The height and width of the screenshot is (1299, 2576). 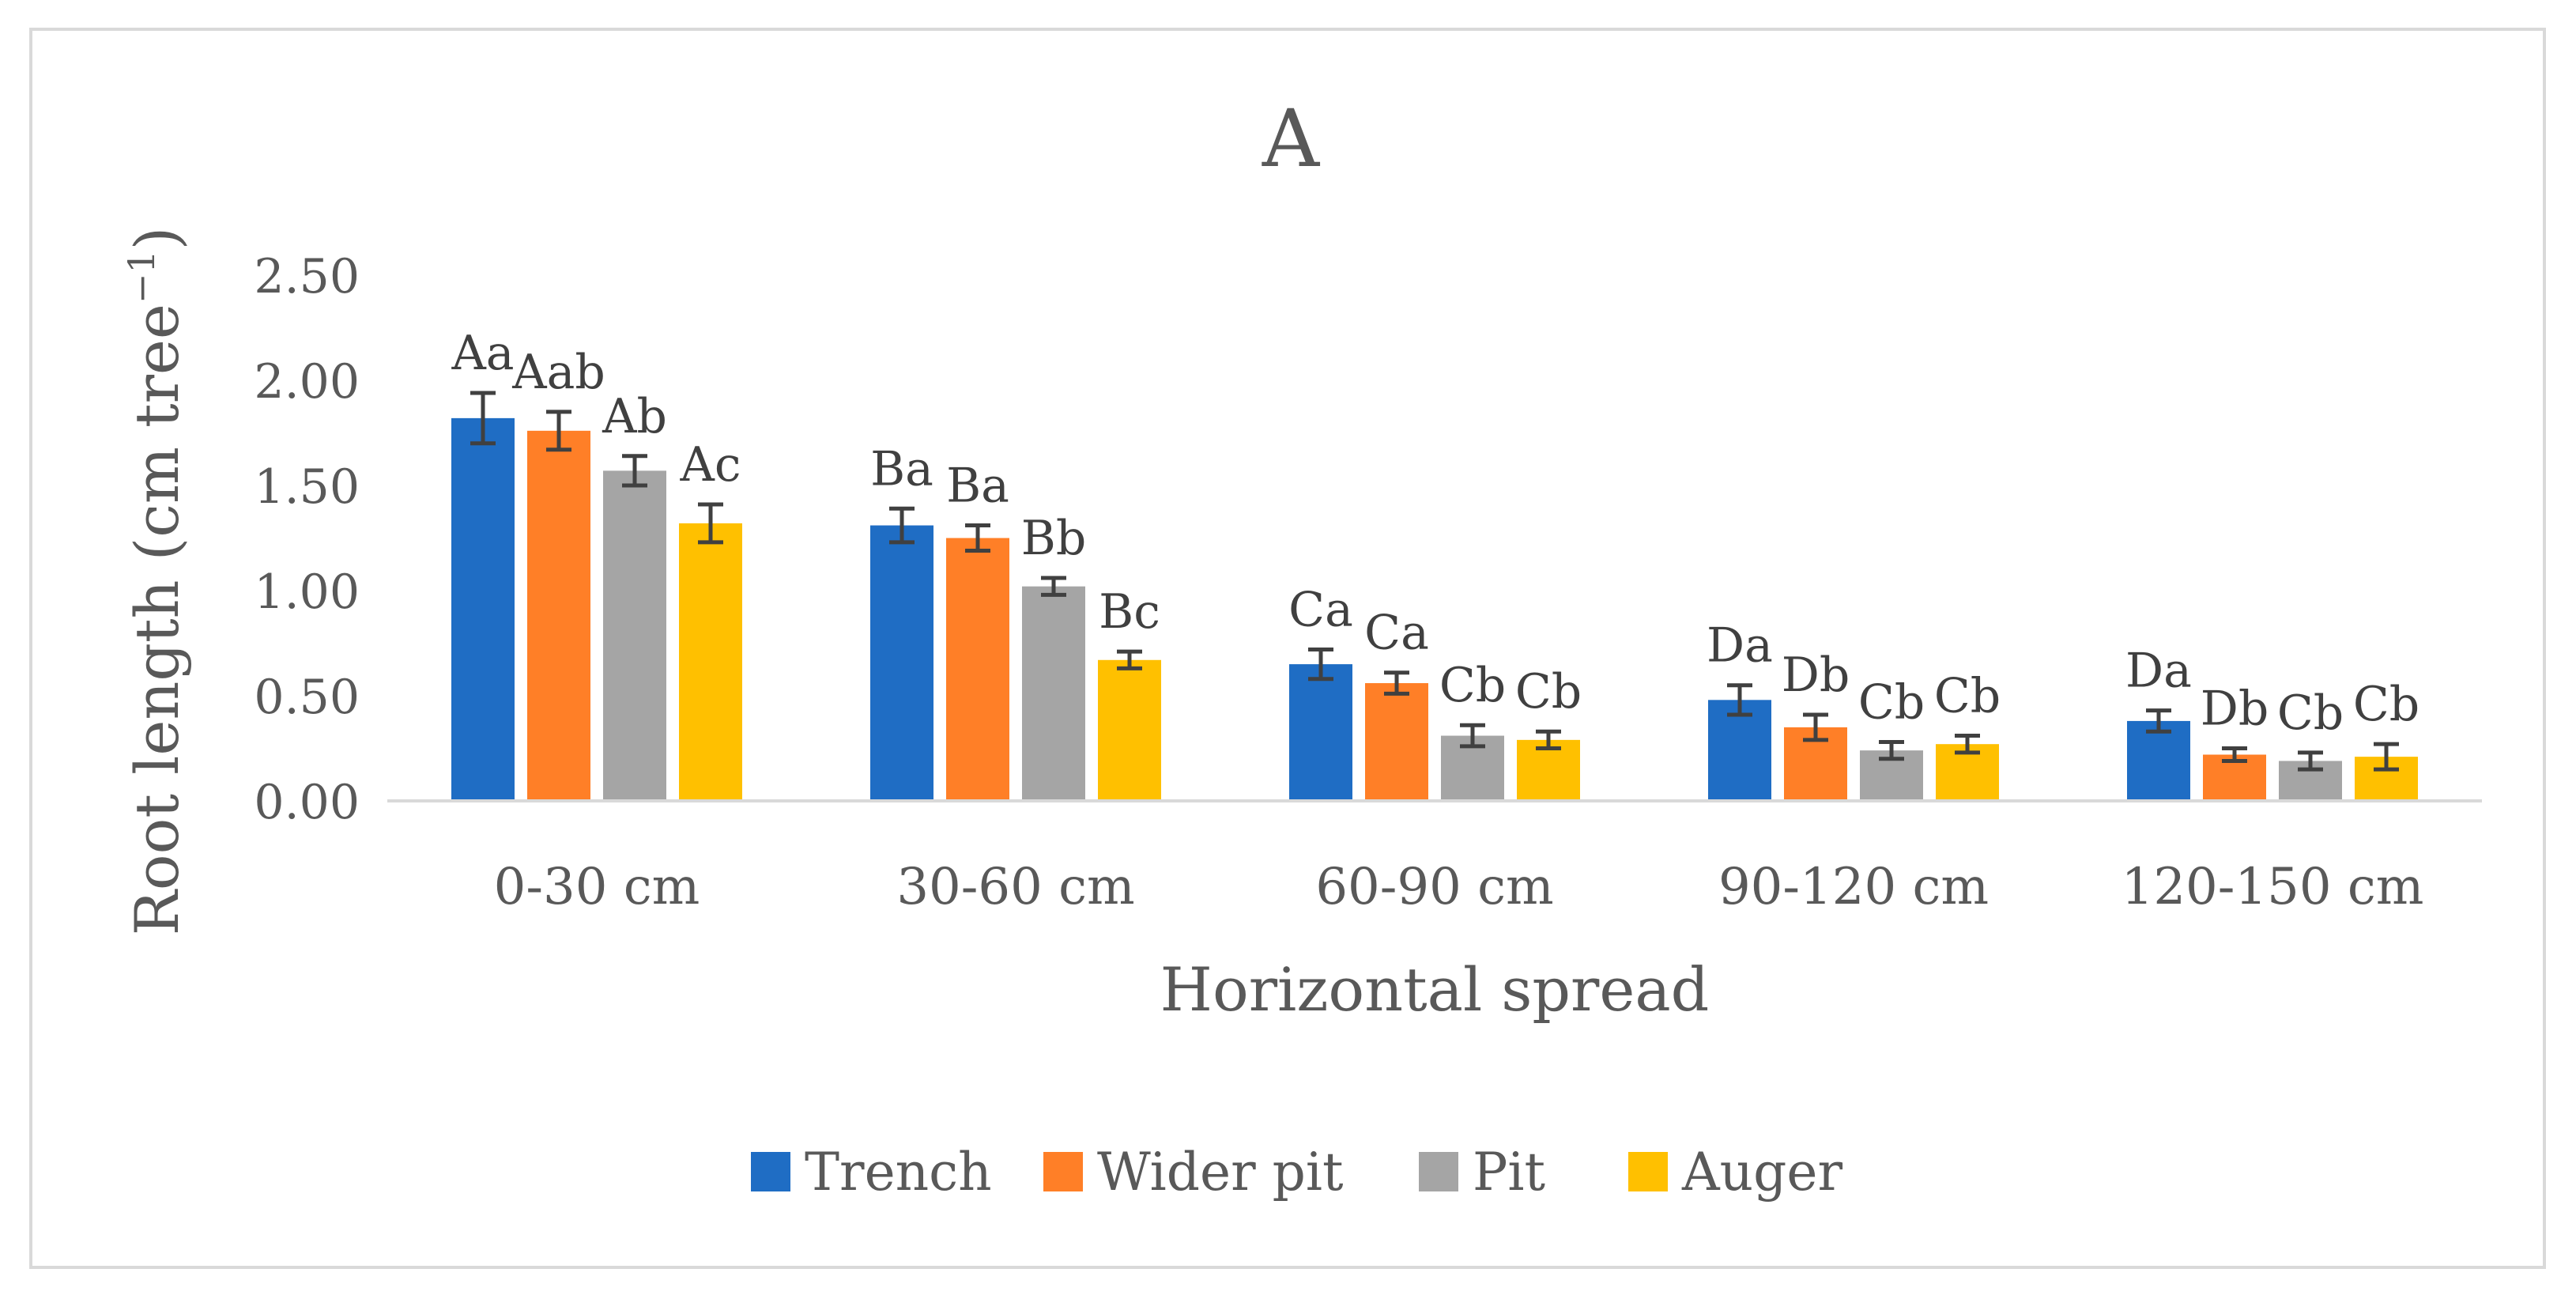 I want to click on y-axis-title: Root length (cm tree−1), so click(x=156, y=581).